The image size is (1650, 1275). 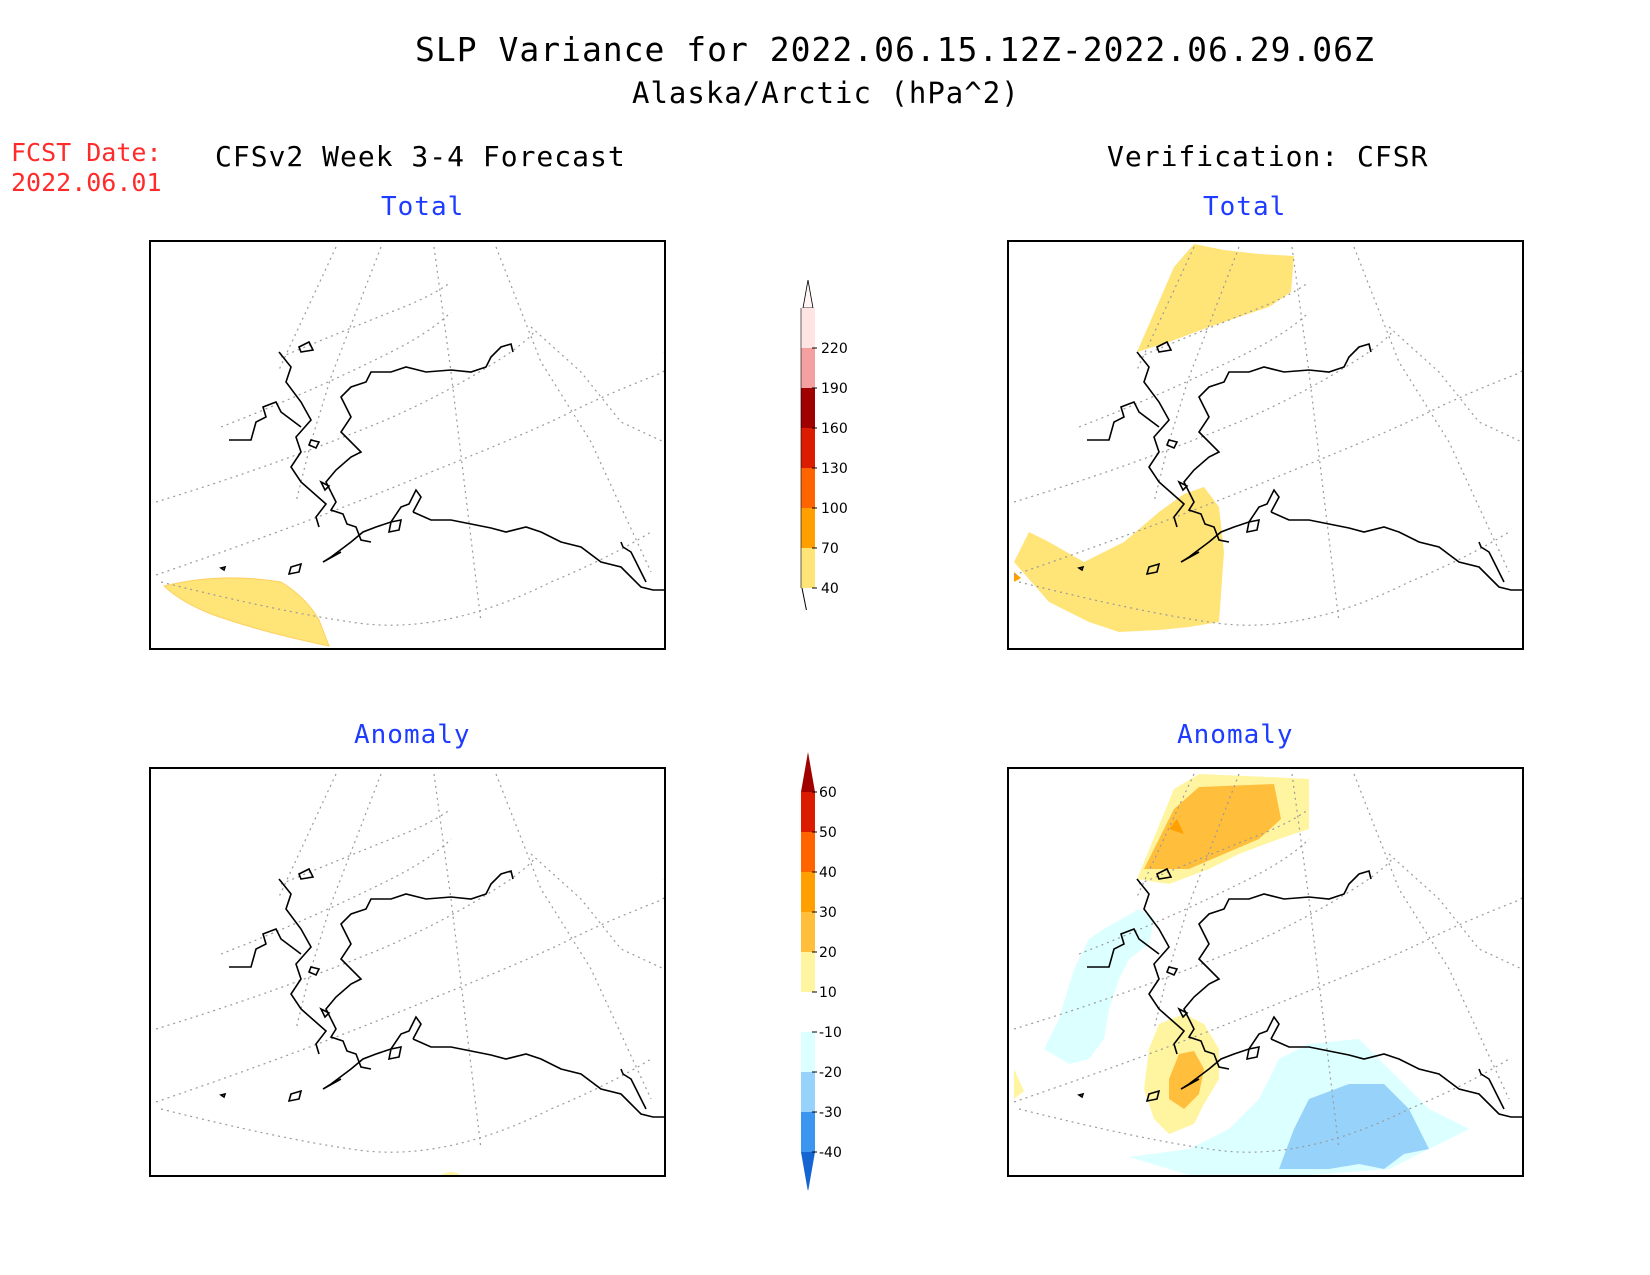 What do you see at coordinates (804, 598) in the screenshot?
I see `total-colorbar-bottom-tail` at bounding box center [804, 598].